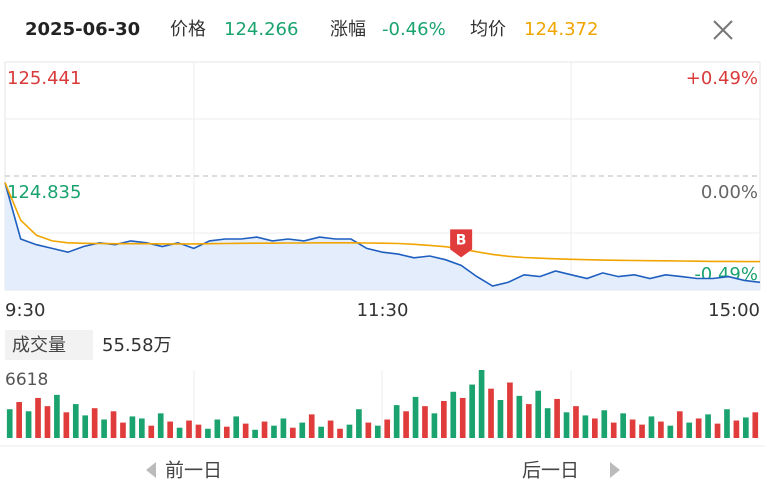 Image resolution: width=765 pixels, height=504 pixels. What do you see at coordinates (39, 345) in the screenshot?
I see `volume-title: 成交量` at bounding box center [39, 345].